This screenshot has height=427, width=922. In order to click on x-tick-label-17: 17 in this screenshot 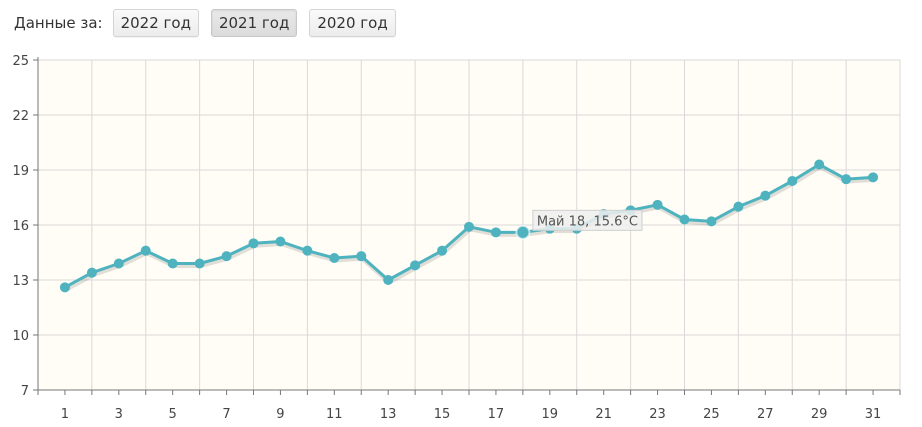, I will do `click(496, 414)`.